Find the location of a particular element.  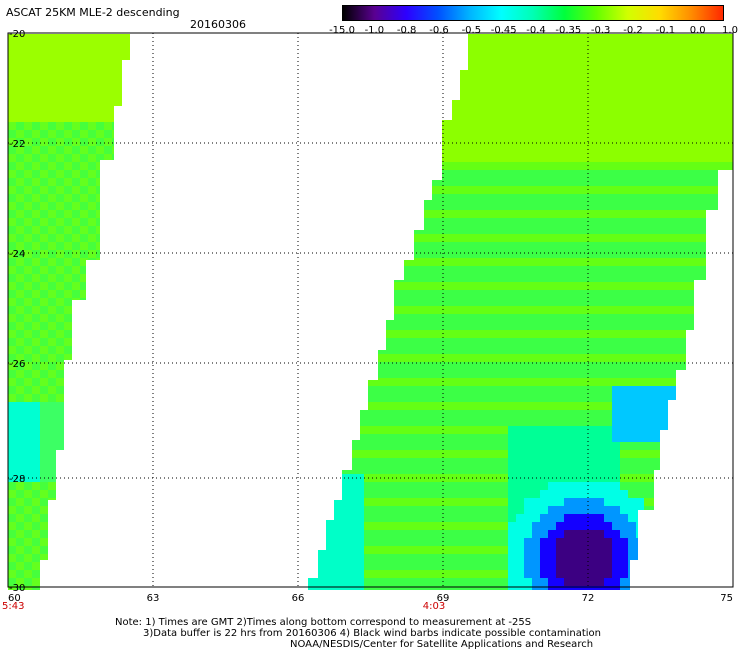

latitude-label: -24 is located at coordinates (17, 254).